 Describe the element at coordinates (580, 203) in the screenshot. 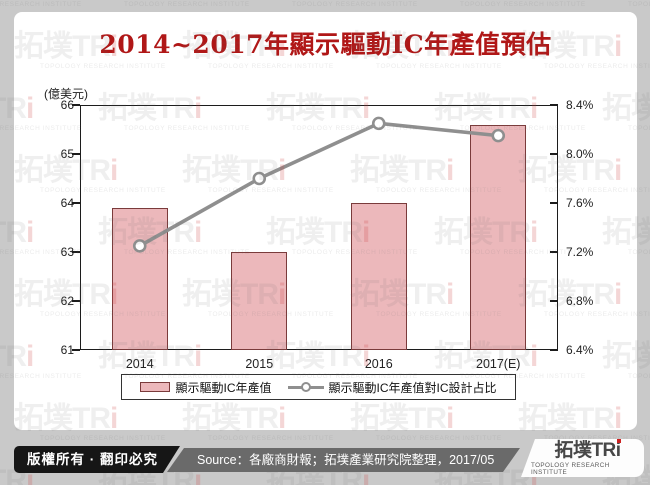

I see `y-axis-right-tick-label: 7.6%` at that location.